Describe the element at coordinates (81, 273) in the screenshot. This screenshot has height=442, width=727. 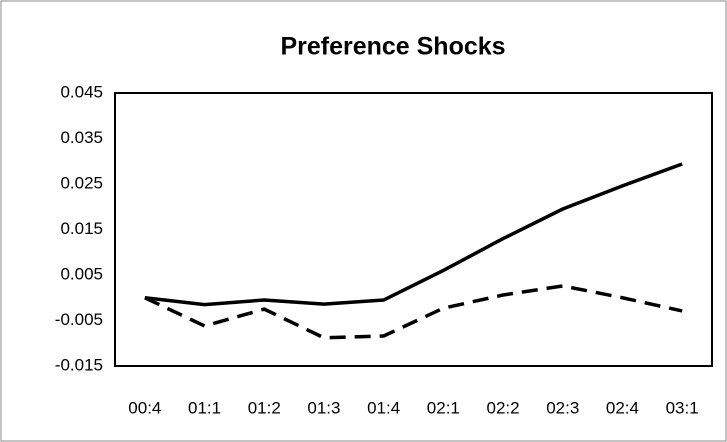
I see `y-tick-label: 0.005` at that location.